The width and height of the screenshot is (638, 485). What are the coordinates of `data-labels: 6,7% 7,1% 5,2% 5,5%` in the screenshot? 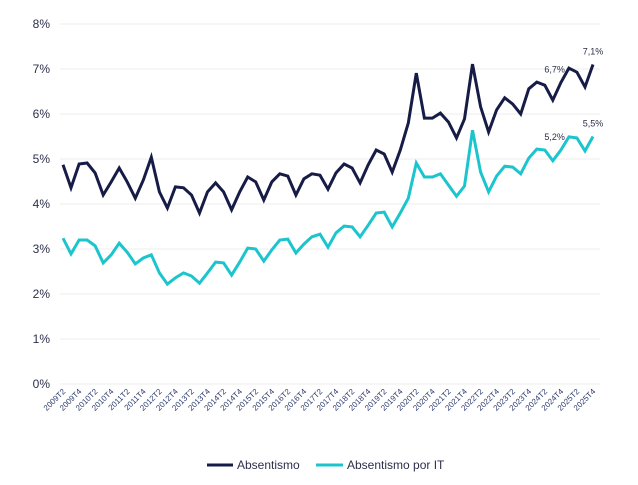 It's located at (573, 95).